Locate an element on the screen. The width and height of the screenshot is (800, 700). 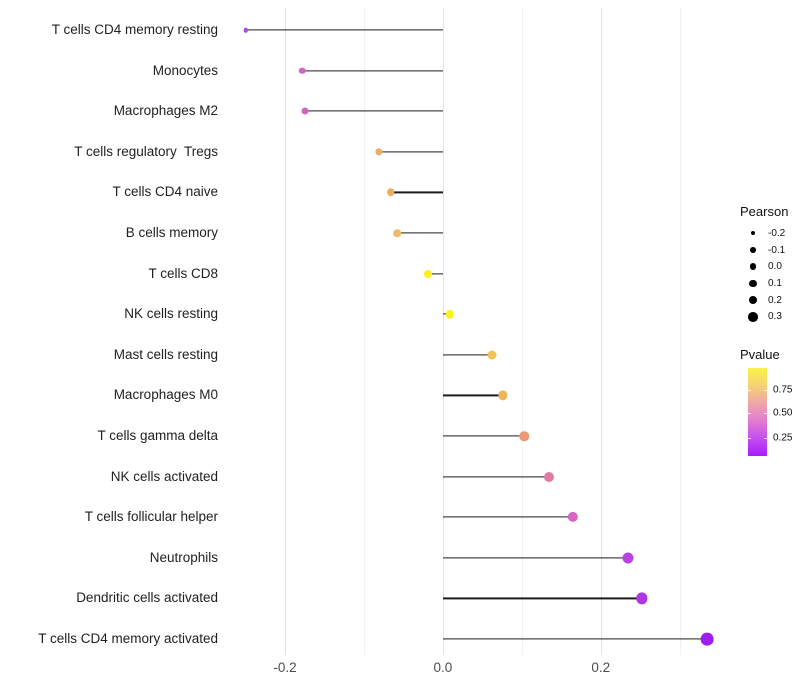
category-label: T cells CD4 naive is located at coordinates (165, 192).